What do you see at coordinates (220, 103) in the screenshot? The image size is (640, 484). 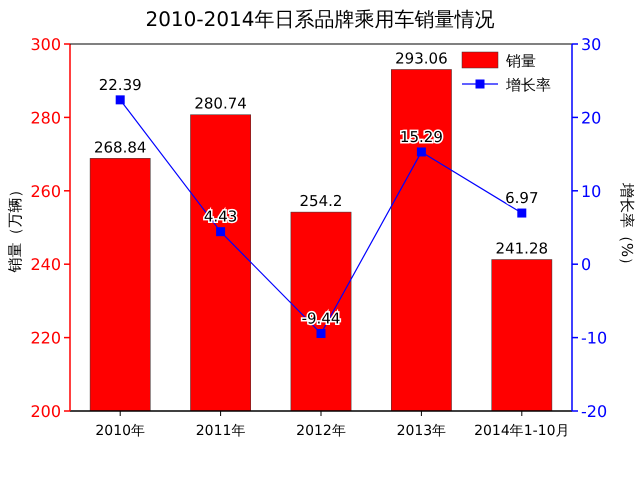 I see `data-label: 280.74` at bounding box center [220, 103].